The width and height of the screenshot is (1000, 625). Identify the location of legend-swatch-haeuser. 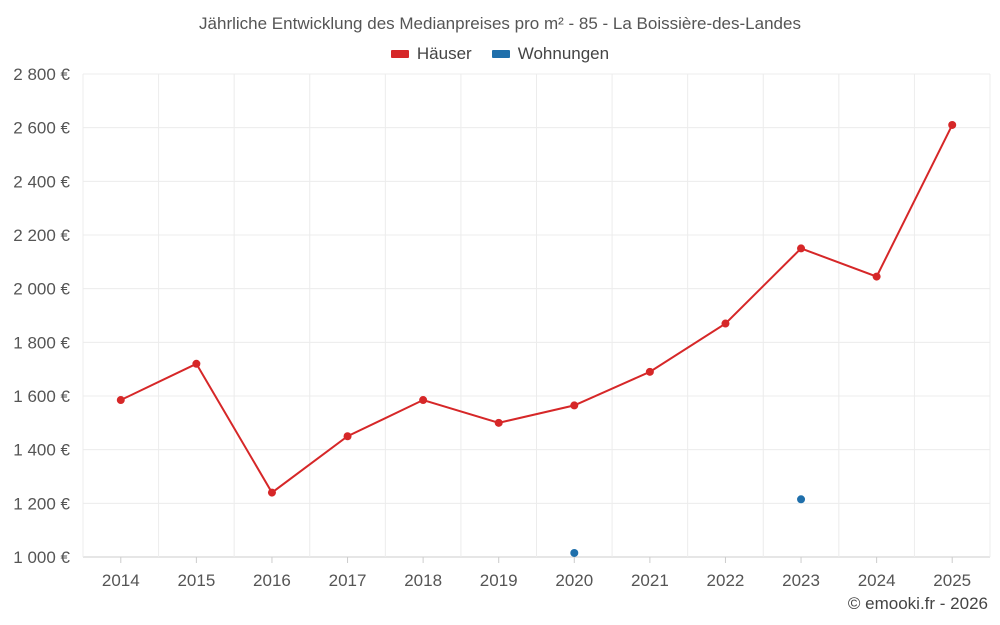
(399, 54).